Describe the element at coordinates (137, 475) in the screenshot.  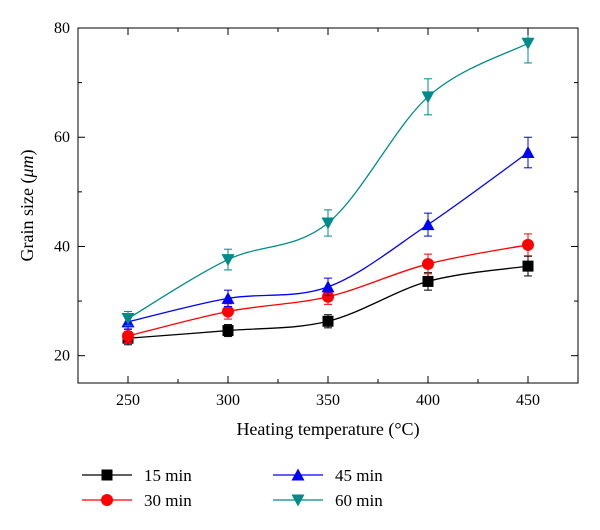
I see `legend-item: 15 min` at that location.